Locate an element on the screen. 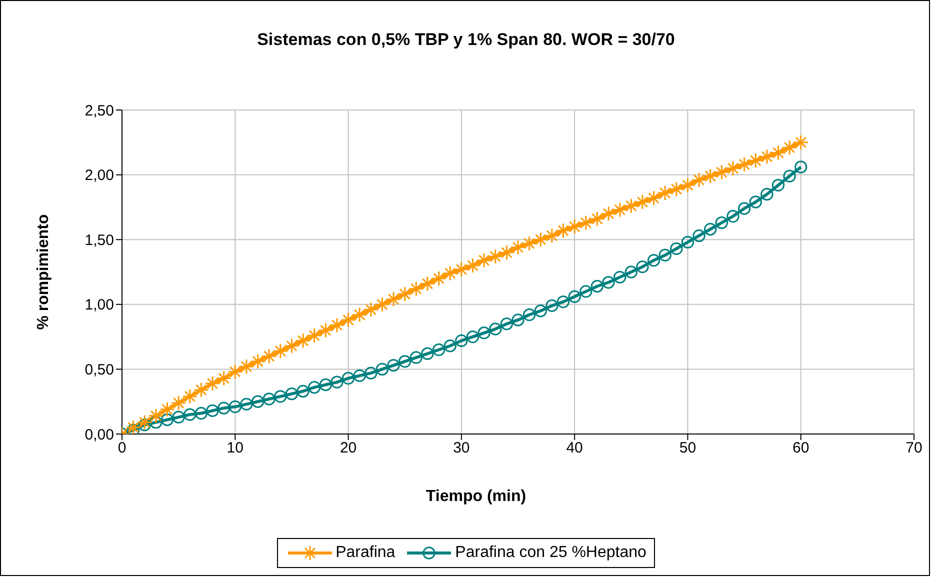 The height and width of the screenshot is (578, 932). x-tick-label: 40 is located at coordinates (574, 448).